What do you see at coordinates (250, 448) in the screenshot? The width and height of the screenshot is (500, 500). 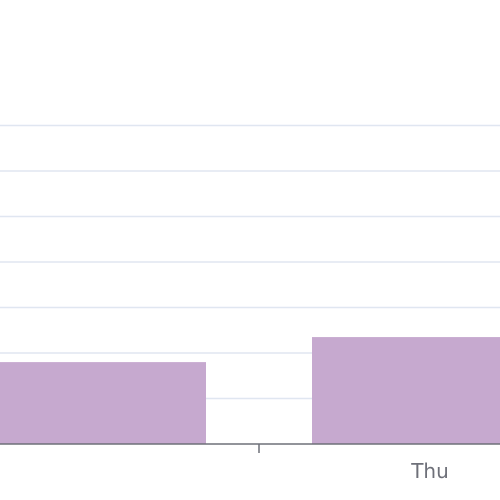 I see `x-axis` at bounding box center [250, 448].